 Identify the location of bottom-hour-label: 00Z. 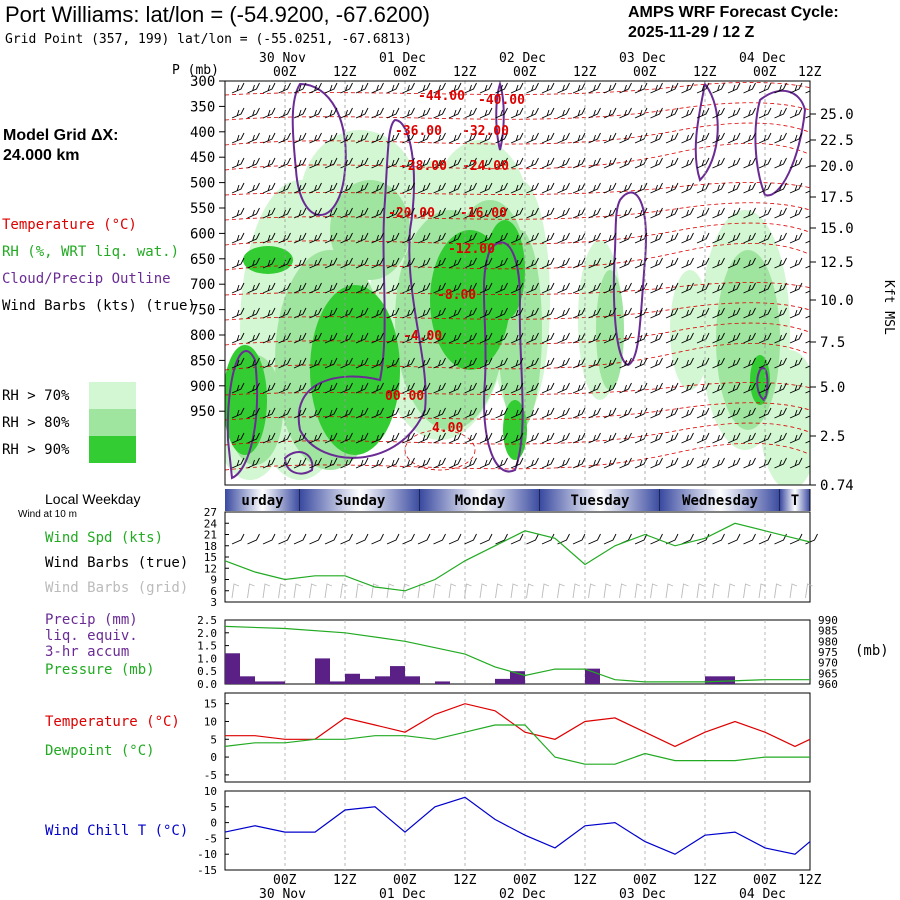
(405, 880).